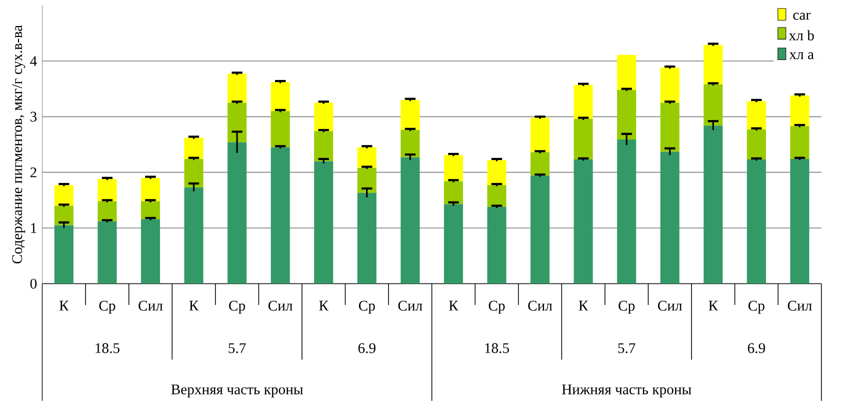  Describe the element at coordinates (33, 283) in the screenshot. I see `y-tick-label: 0` at that location.